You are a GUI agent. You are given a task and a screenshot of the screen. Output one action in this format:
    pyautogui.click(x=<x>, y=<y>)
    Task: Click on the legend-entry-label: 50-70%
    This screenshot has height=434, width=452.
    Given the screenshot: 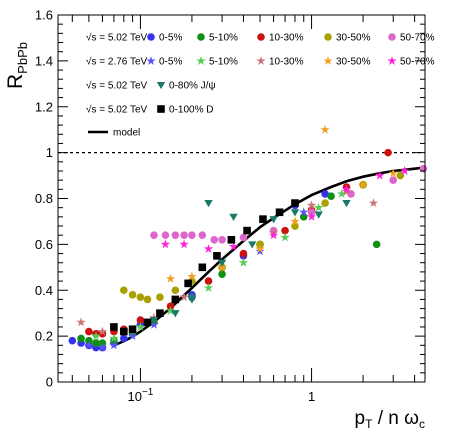 What is the action you would take?
    pyautogui.click(x=417, y=62)
    